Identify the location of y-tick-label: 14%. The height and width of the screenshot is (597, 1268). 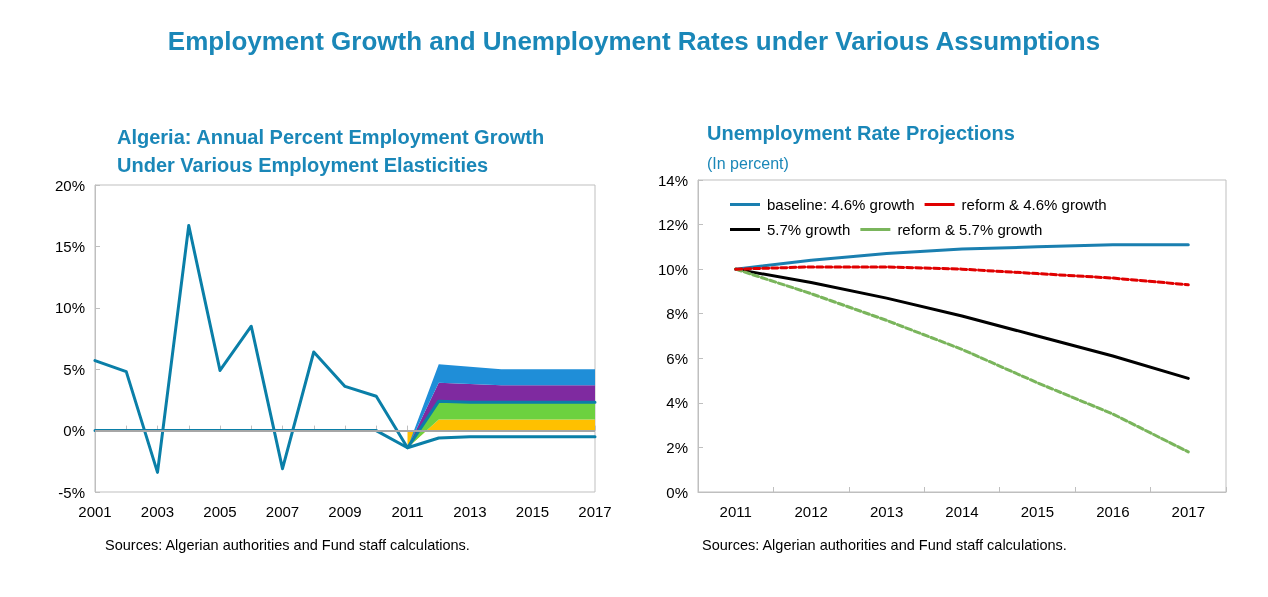
(672, 180).